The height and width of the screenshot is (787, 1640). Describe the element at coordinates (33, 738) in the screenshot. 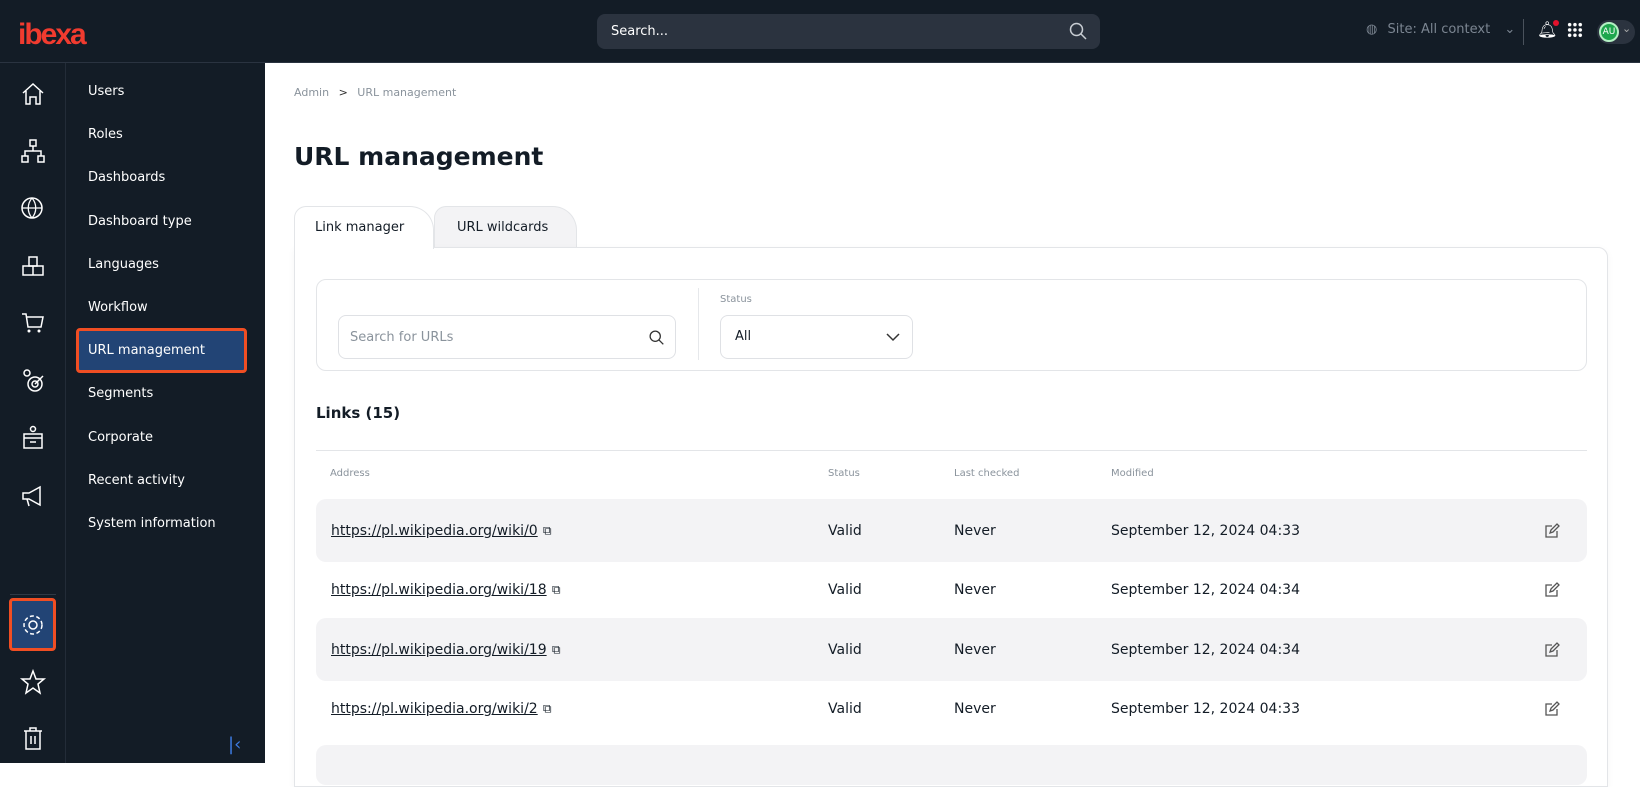

I see `trash-icon` at that location.